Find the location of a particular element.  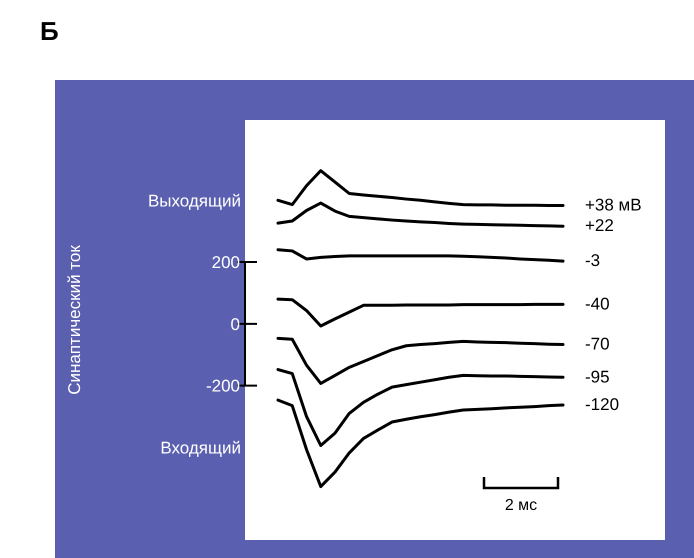

annotation: 2 мс is located at coordinates (521, 505).